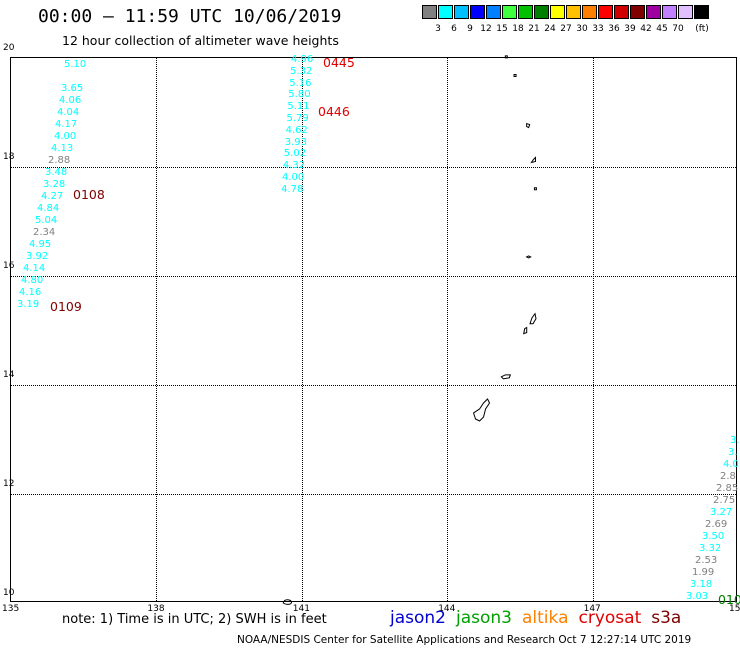 This screenshot has height=650, width=740. What do you see at coordinates (447, 609) in the screenshot?
I see `x-tick-label: 144` at bounding box center [447, 609].